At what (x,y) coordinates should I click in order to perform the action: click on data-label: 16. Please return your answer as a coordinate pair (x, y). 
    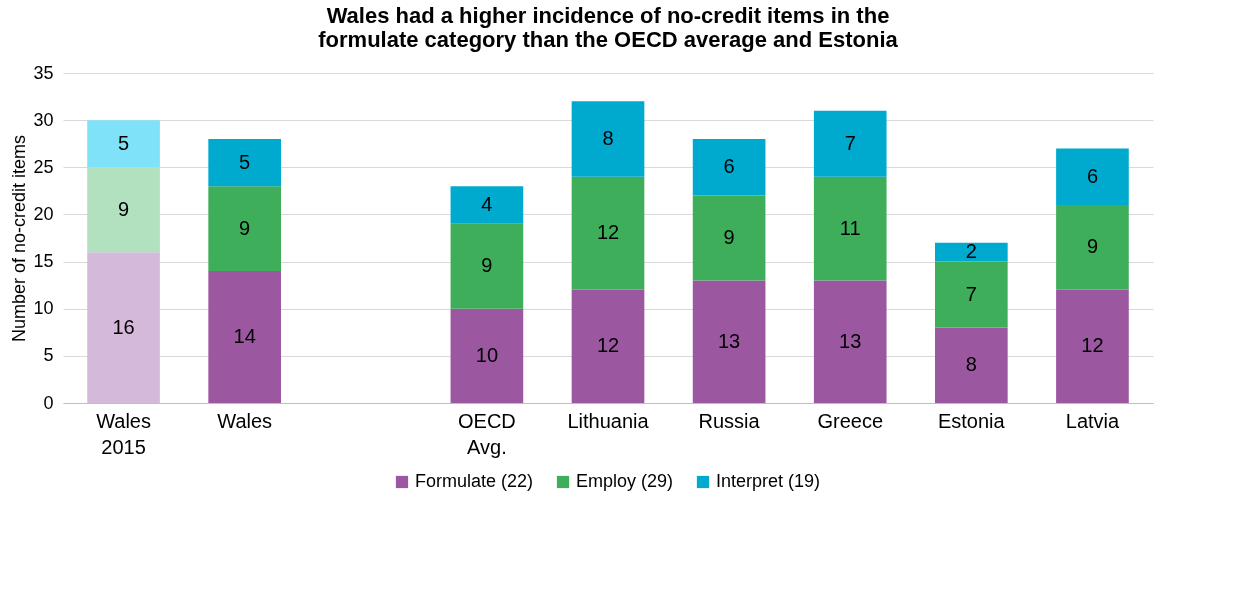
    Looking at the image, I should click on (123, 326).